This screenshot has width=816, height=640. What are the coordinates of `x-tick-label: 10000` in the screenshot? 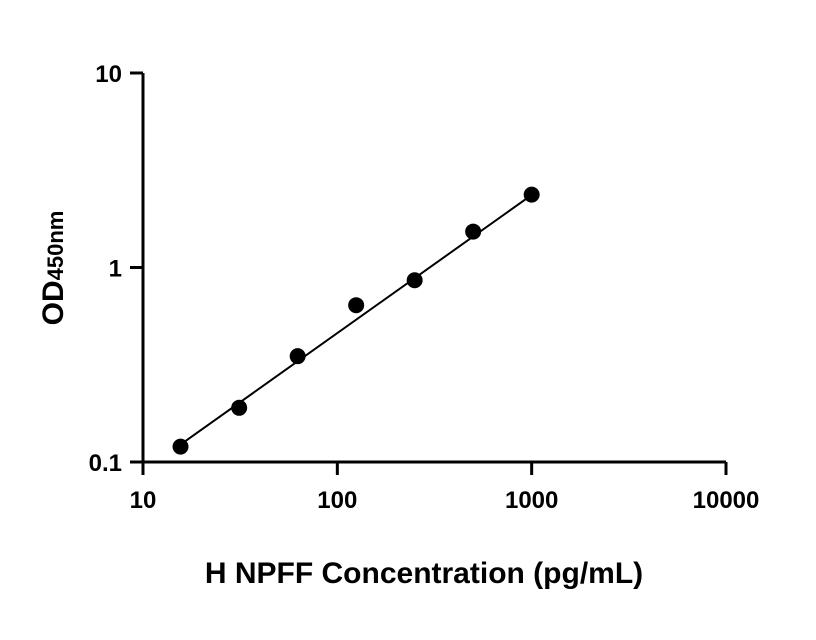 It's located at (726, 500).